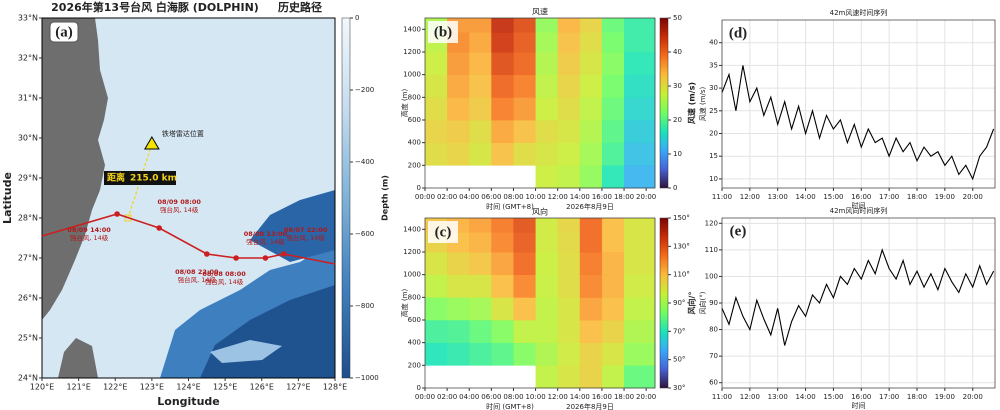  What do you see at coordinates (152, 387) in the screenshot?
I see `x-tick-label: 123°E` at bounding box center [152, 387].